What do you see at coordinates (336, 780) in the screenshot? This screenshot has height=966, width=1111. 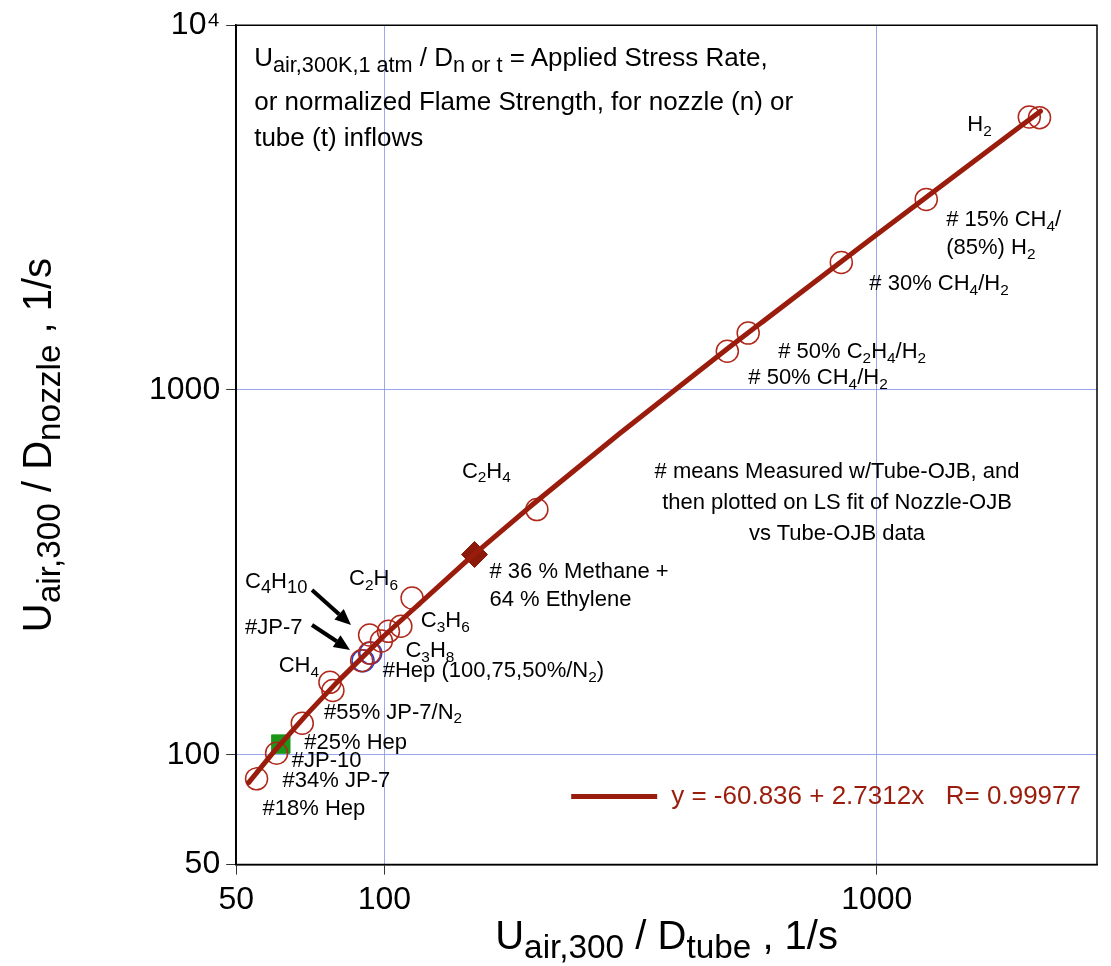 I see `annotation: #34% JP-7` at bounding box center [336, 780].